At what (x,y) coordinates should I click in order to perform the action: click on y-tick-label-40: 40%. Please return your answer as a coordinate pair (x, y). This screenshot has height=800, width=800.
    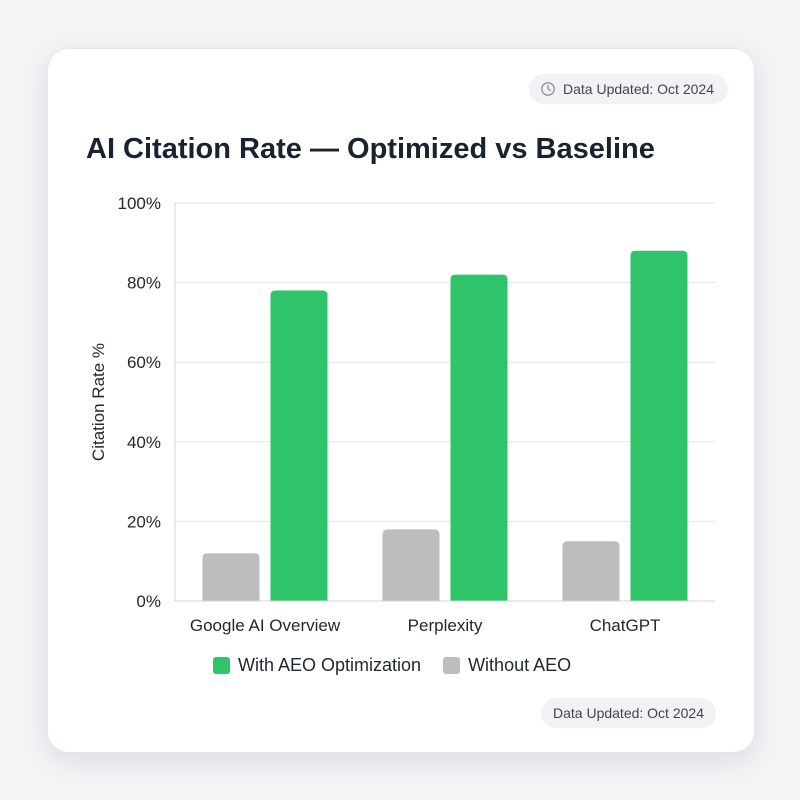
    Looking at the image, I should click on (144, 442).